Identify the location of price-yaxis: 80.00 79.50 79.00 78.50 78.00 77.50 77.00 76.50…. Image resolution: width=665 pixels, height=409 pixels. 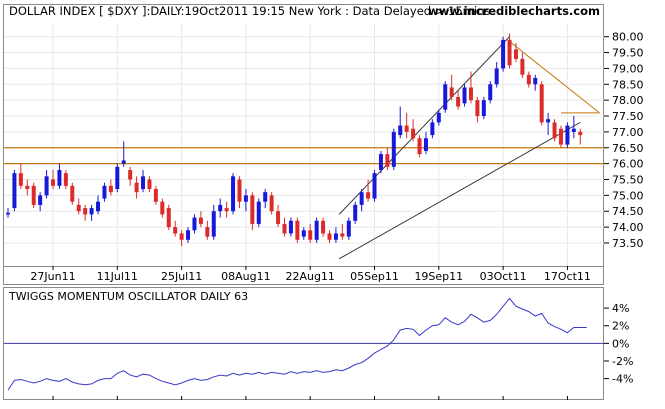
(624, 140).